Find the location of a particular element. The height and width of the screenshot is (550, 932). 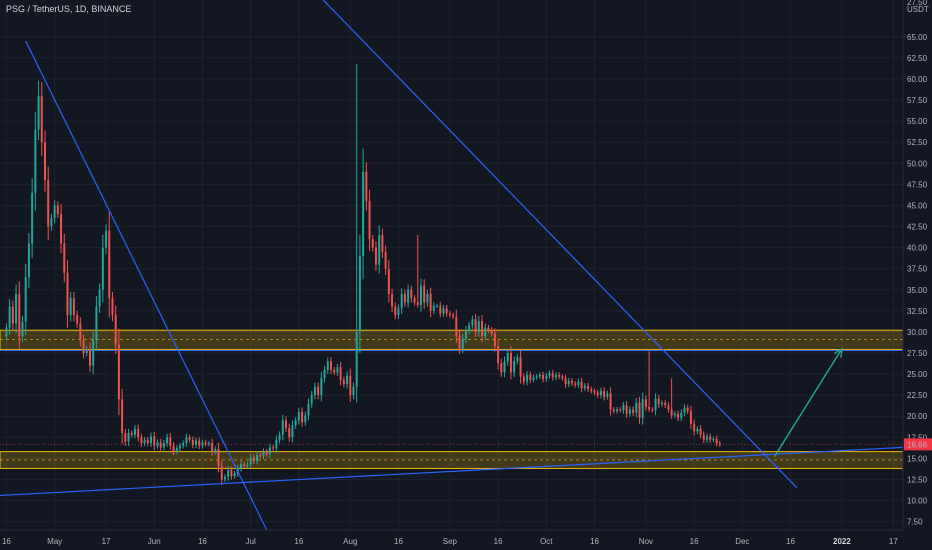

current-price-tag is located at coordinates (918, 444).